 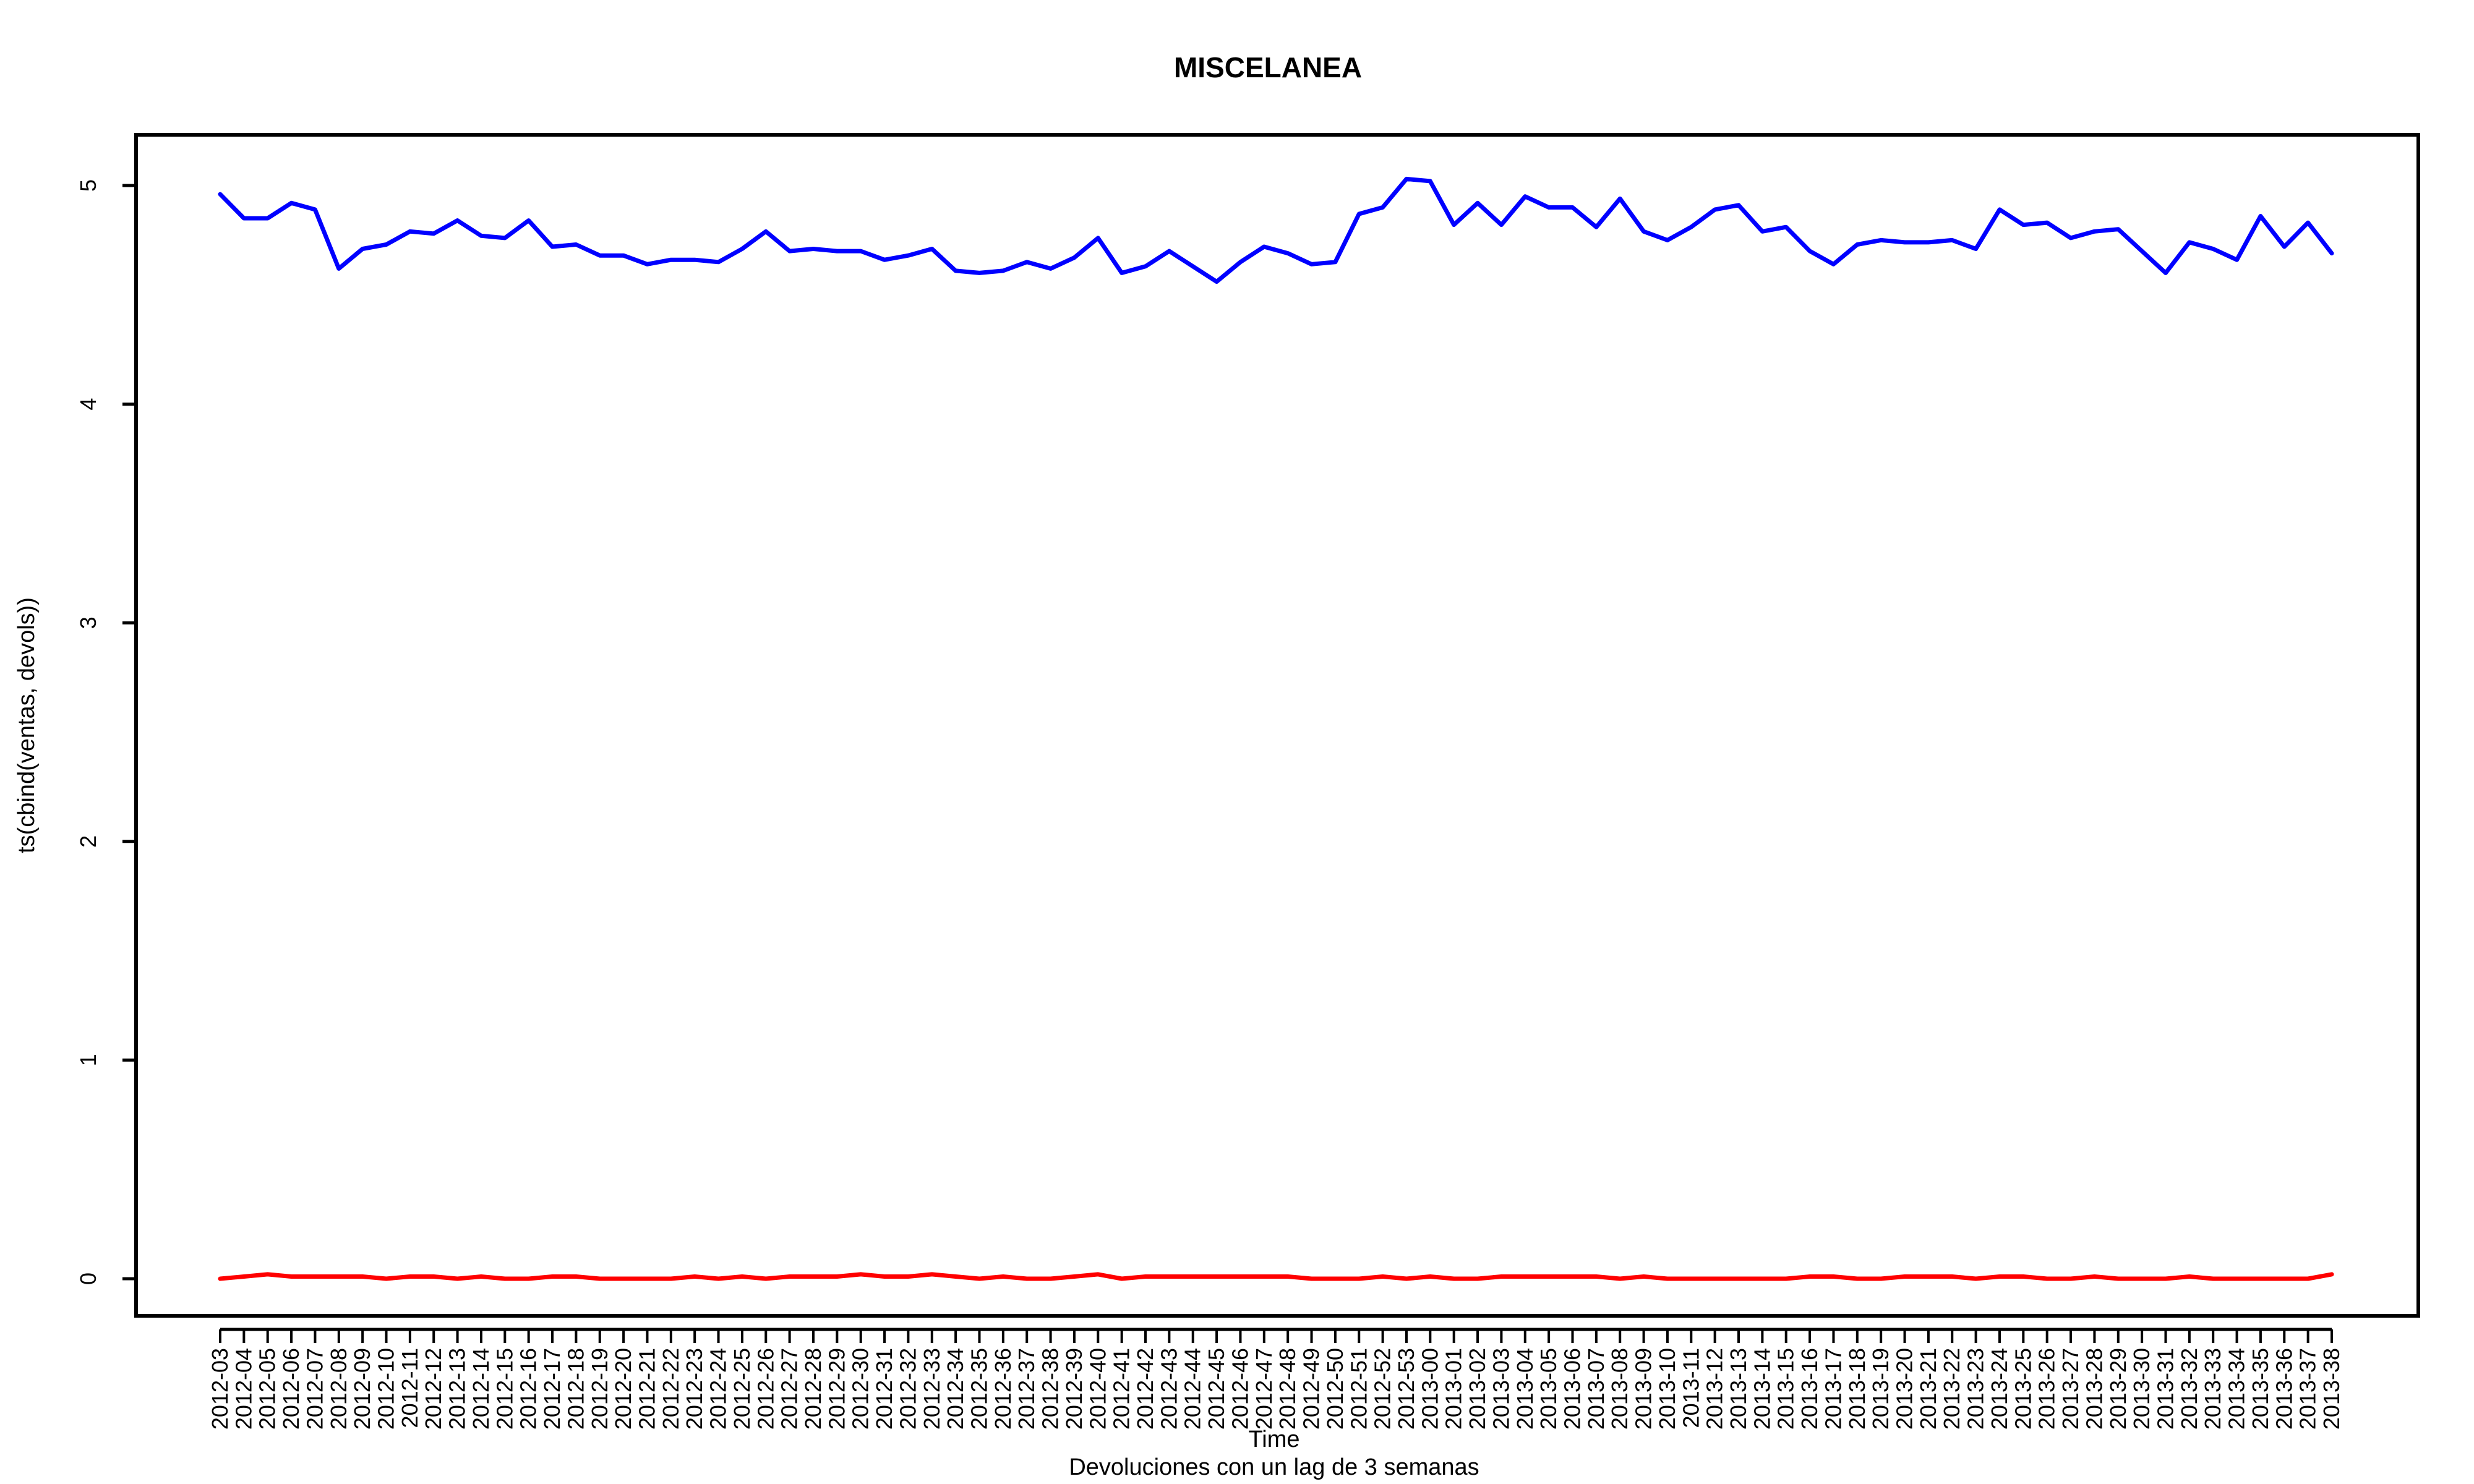 What do you see at coordinates (1406, 1389) in the screenshot?
I see `x-tick-label: 2012-53` at bounding box center [1406, 1389].